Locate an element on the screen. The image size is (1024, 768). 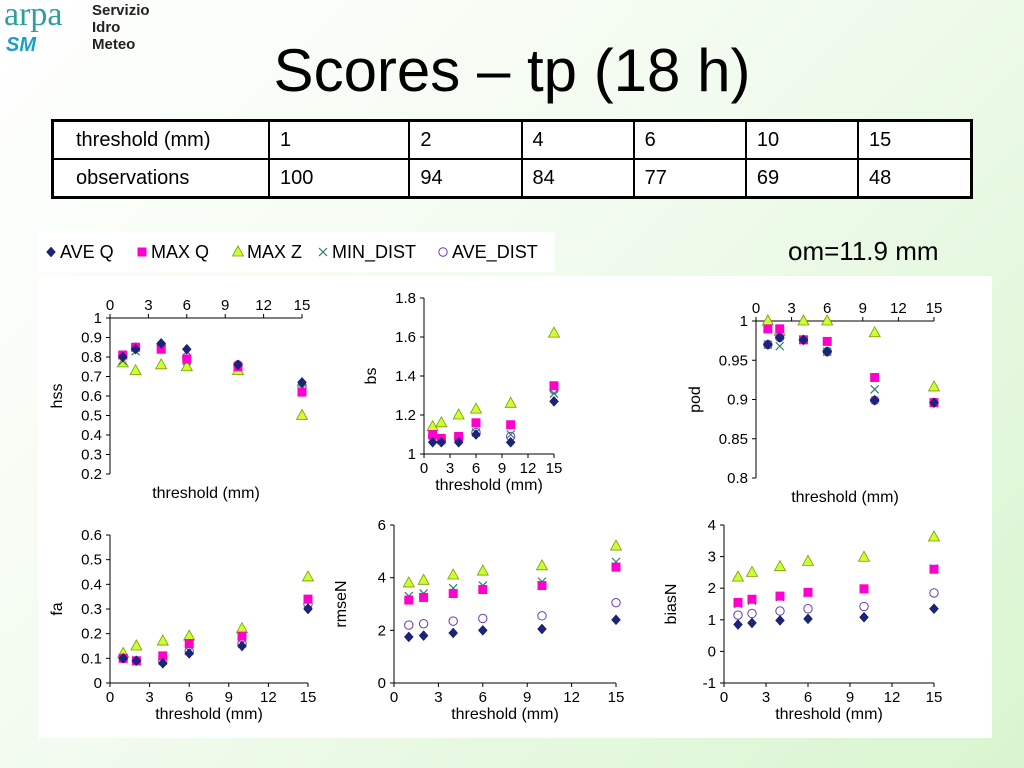
x-tick-label: 3 is located at coordinates (438, 697).